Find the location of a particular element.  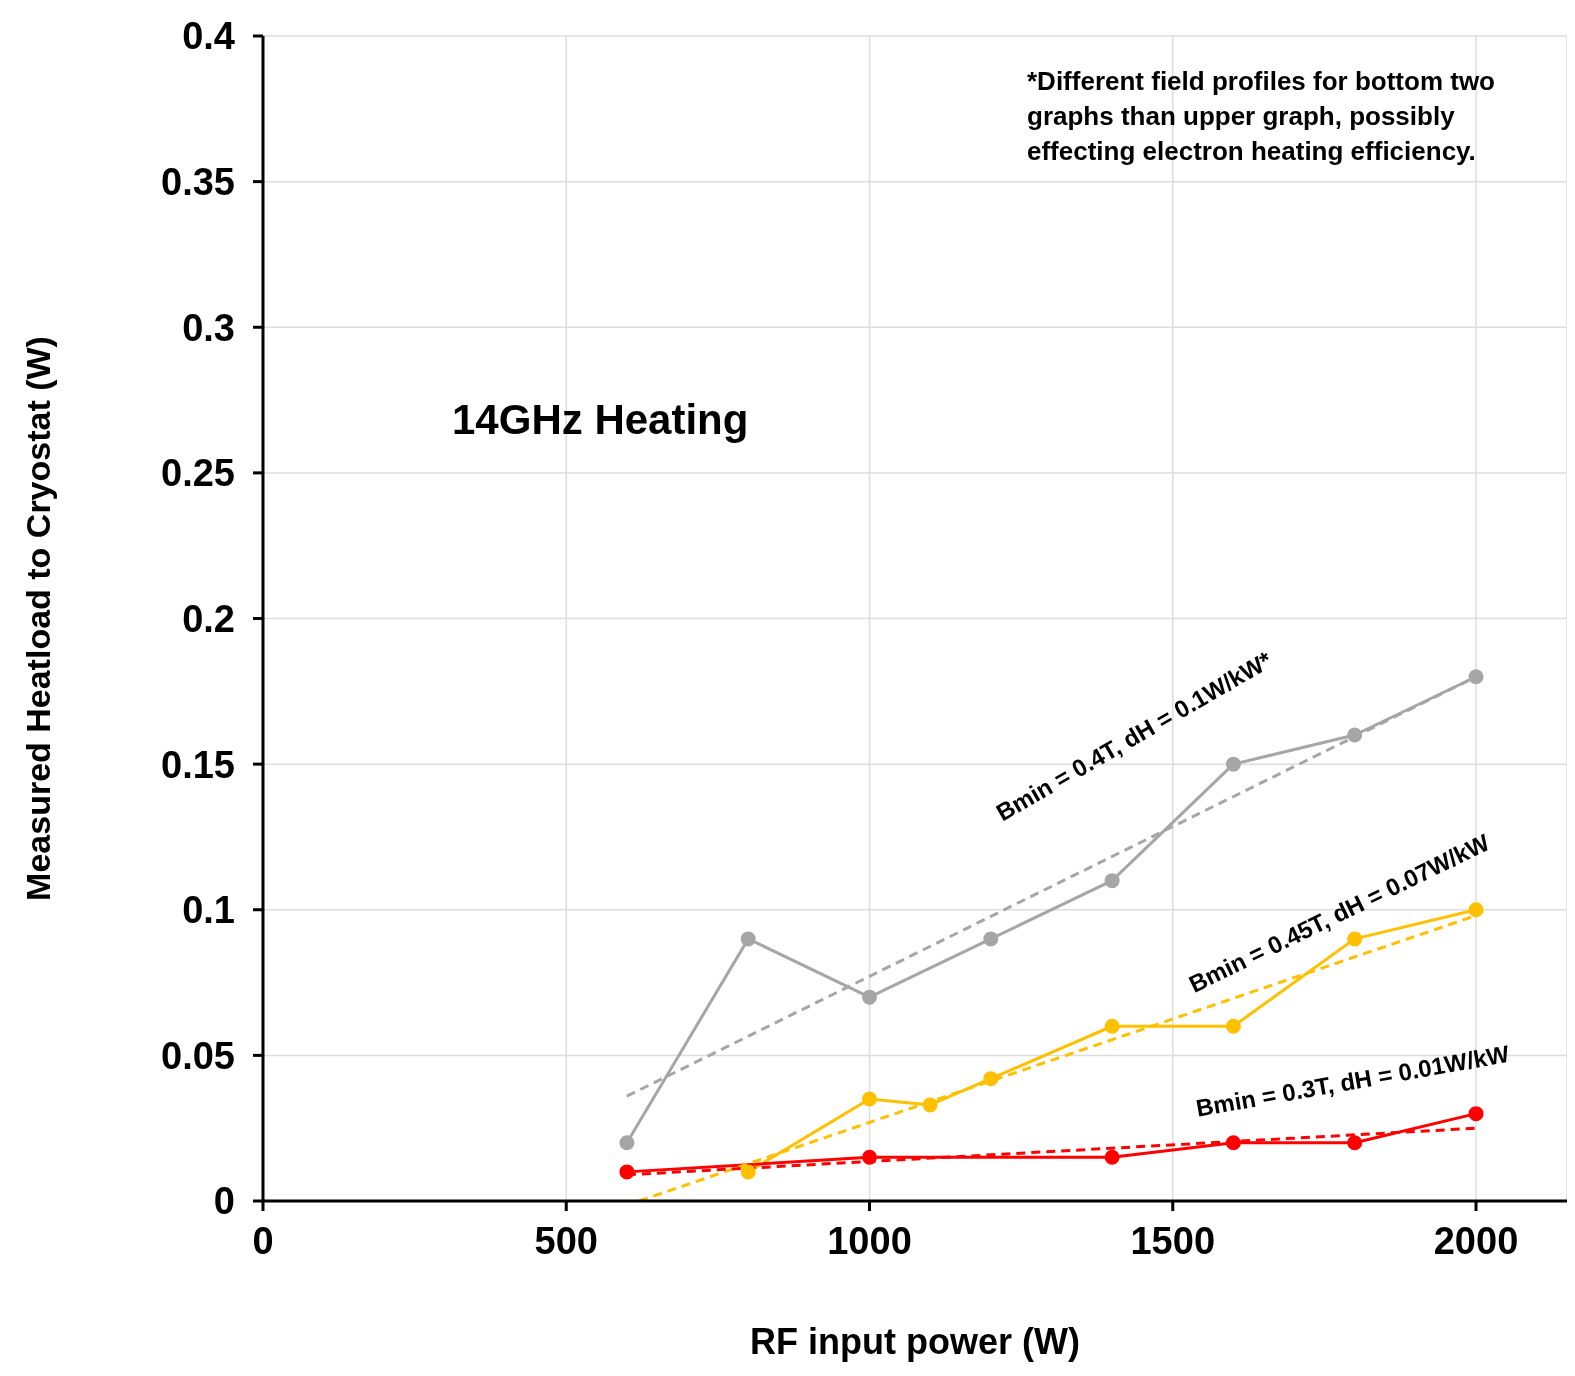

x-tick-label: 500 is located at coordinates (566, 1240).